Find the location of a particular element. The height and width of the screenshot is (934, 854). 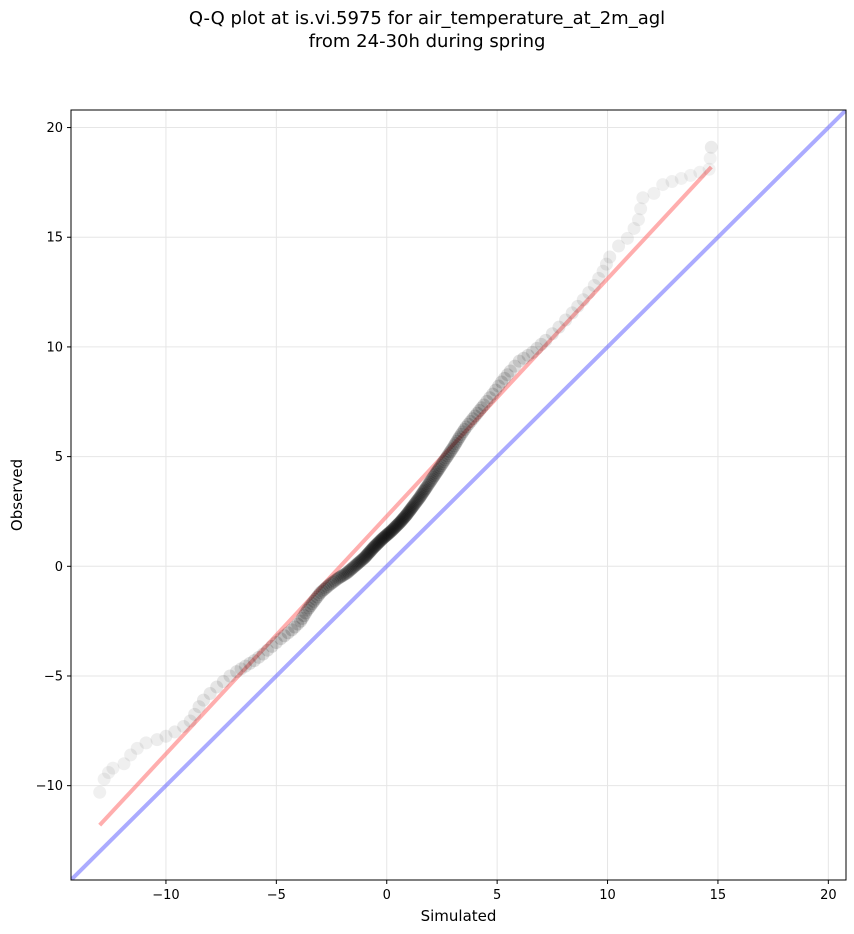

x-tick-label: 10 is located at coordinates (607, 895).